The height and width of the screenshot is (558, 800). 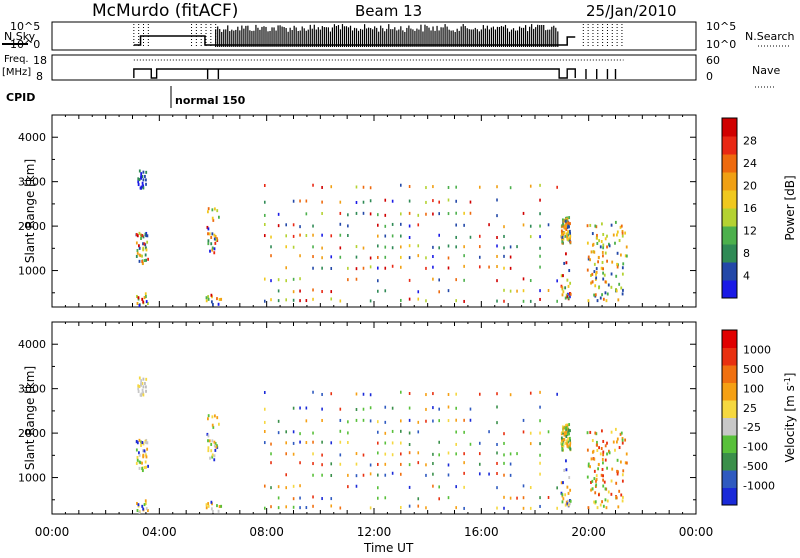 What do you see at coordinates (729, 208) in the screenshot?
I see `colorbar-frame` at bounding box center [729, 208].